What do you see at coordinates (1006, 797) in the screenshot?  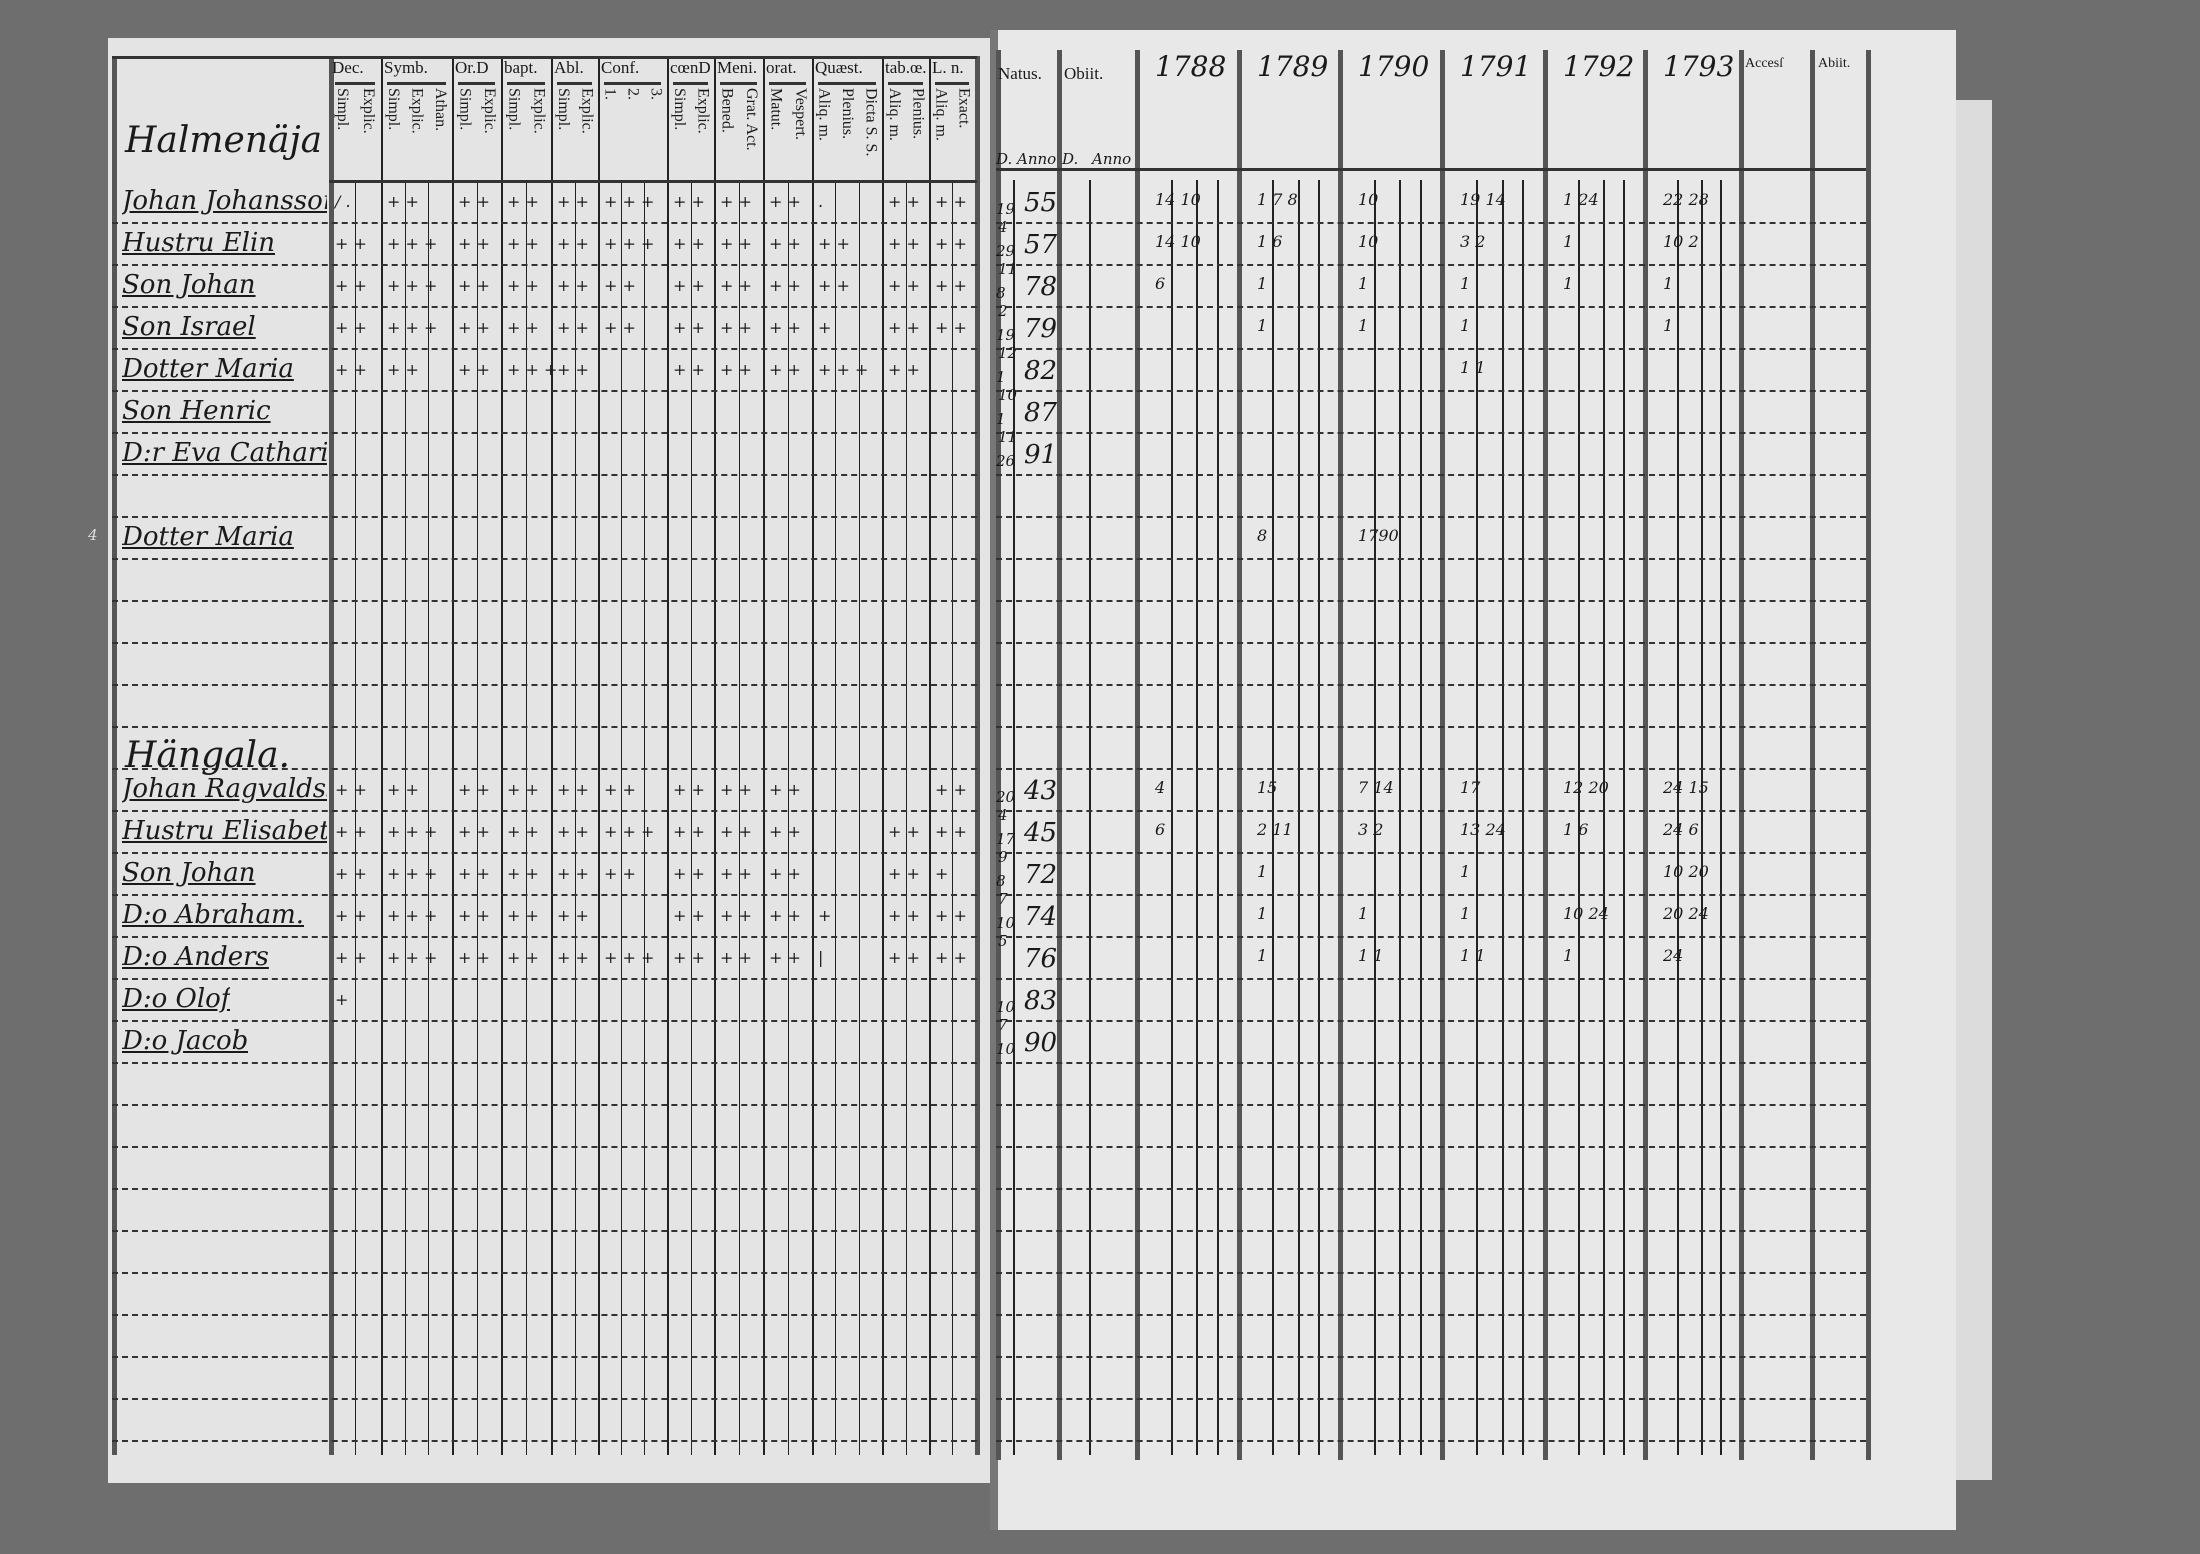 I see `birth-day: 20` at bounding box center [1006, 797].